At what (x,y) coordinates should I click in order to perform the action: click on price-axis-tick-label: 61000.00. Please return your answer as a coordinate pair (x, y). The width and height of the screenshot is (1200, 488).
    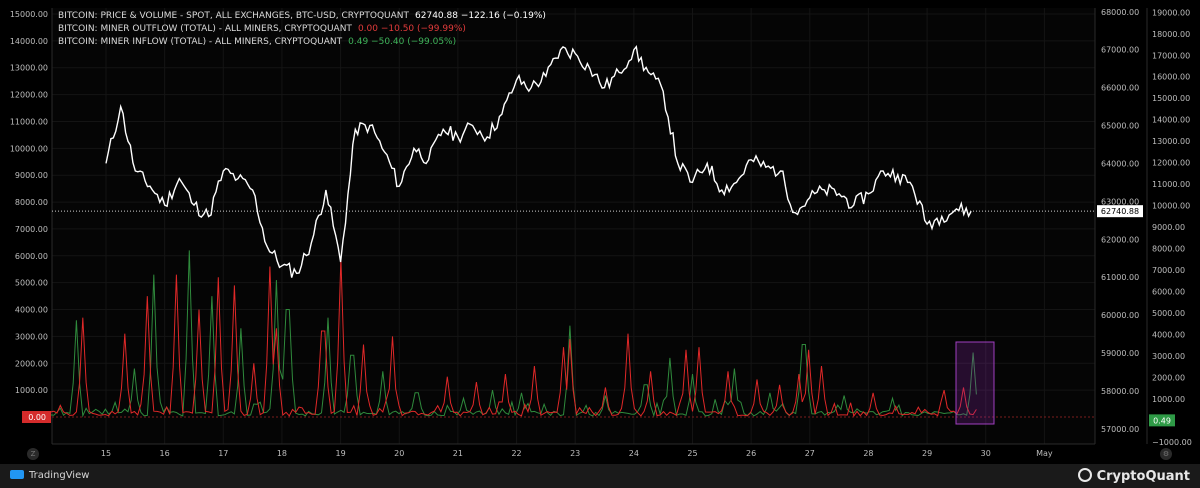
    Looking at the image, I should click on (1120, 277).